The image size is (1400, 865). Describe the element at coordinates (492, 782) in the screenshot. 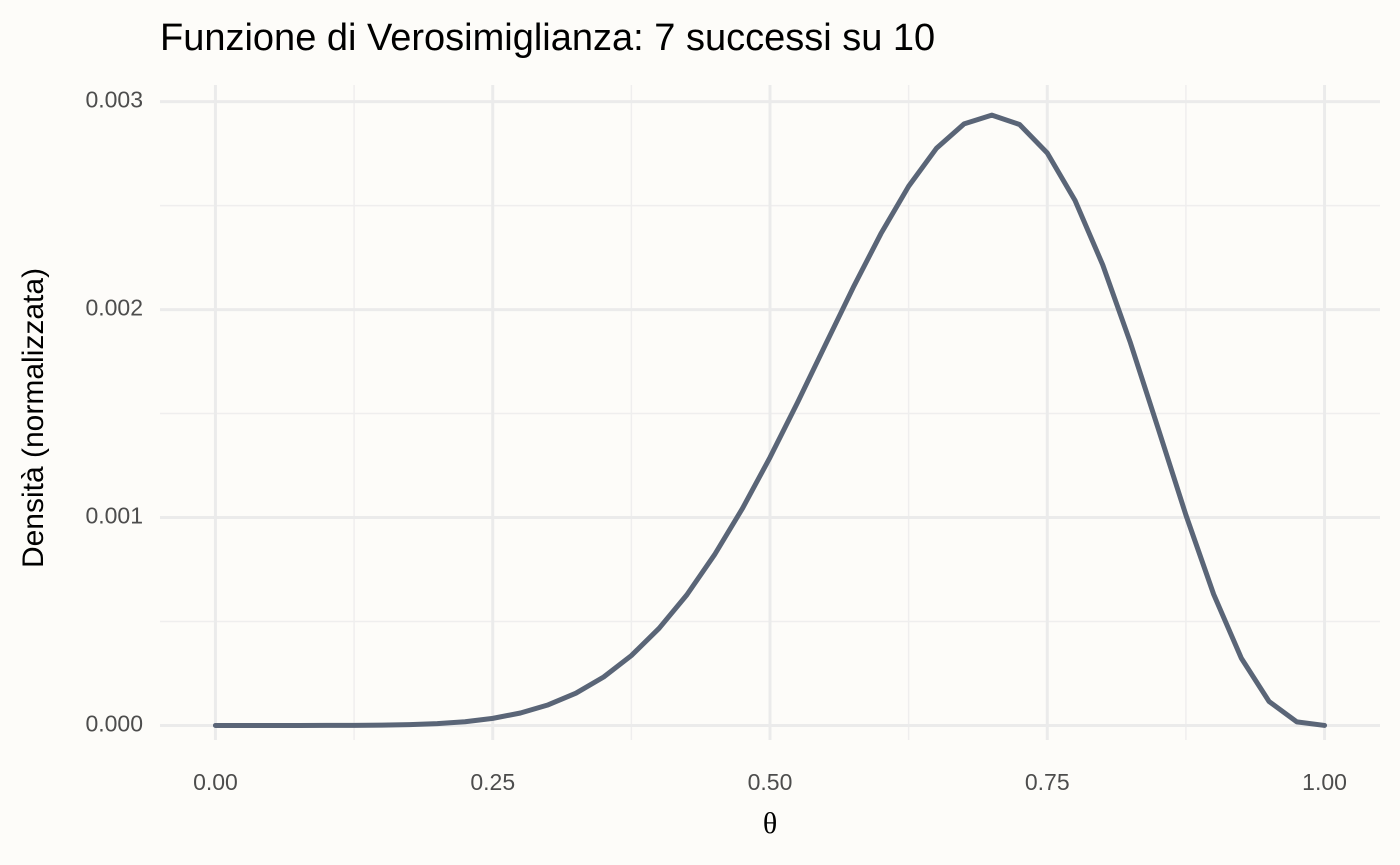

I see `x-tick-label: 0.25` at that location.